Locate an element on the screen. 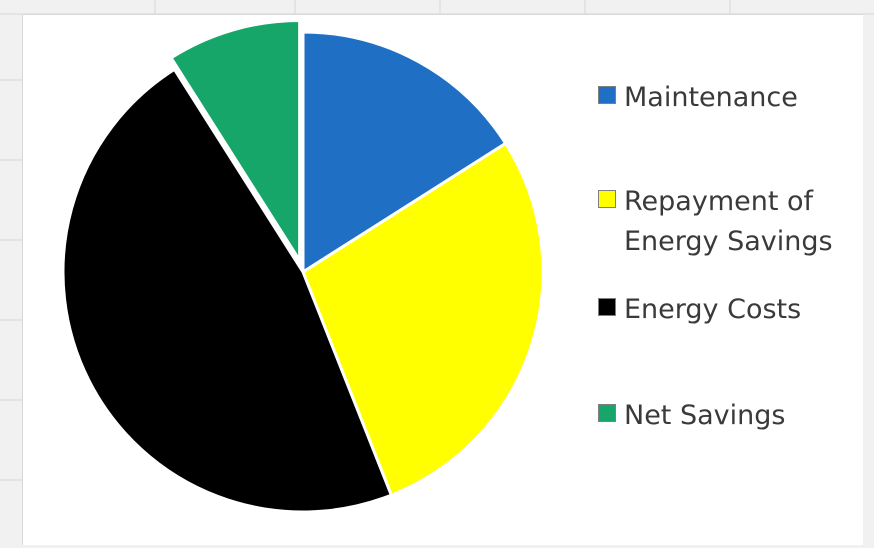  legend-item-energy-costs: Energy Costs is located at coordinates (731, 310).